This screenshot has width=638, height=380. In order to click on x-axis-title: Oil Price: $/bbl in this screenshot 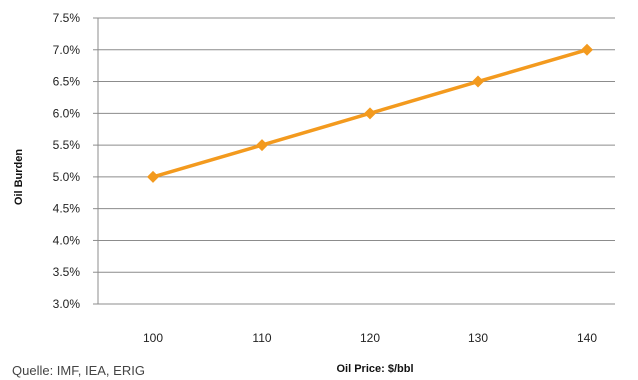, I will do `click(374, 369)`.